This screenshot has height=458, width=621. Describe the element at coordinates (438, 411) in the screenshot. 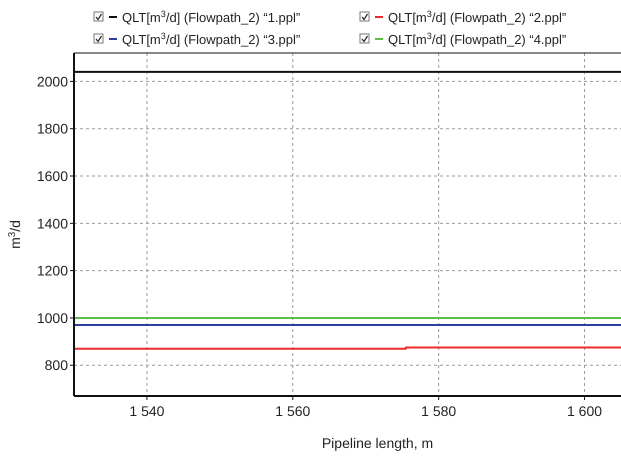

I see `x-tick-label: 1 580` at that location.